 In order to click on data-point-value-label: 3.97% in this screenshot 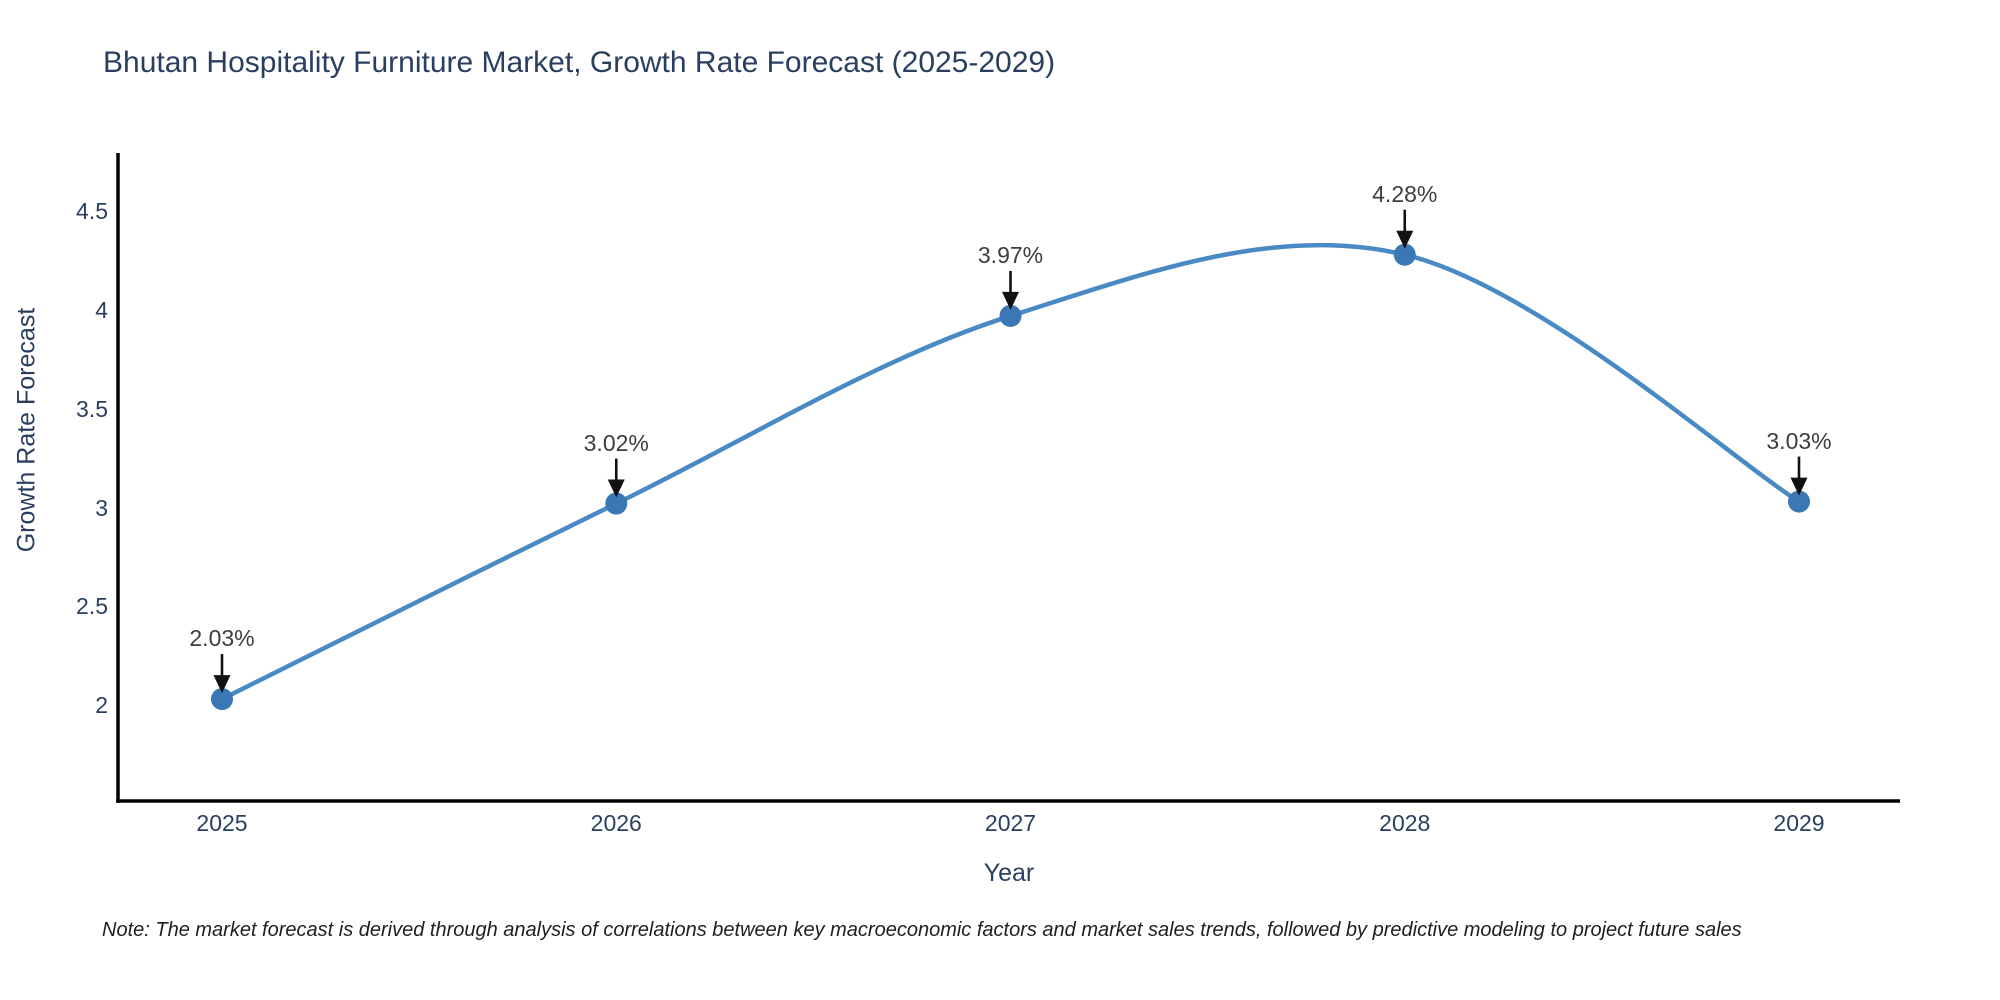, I will do `click(1010, 254)`.